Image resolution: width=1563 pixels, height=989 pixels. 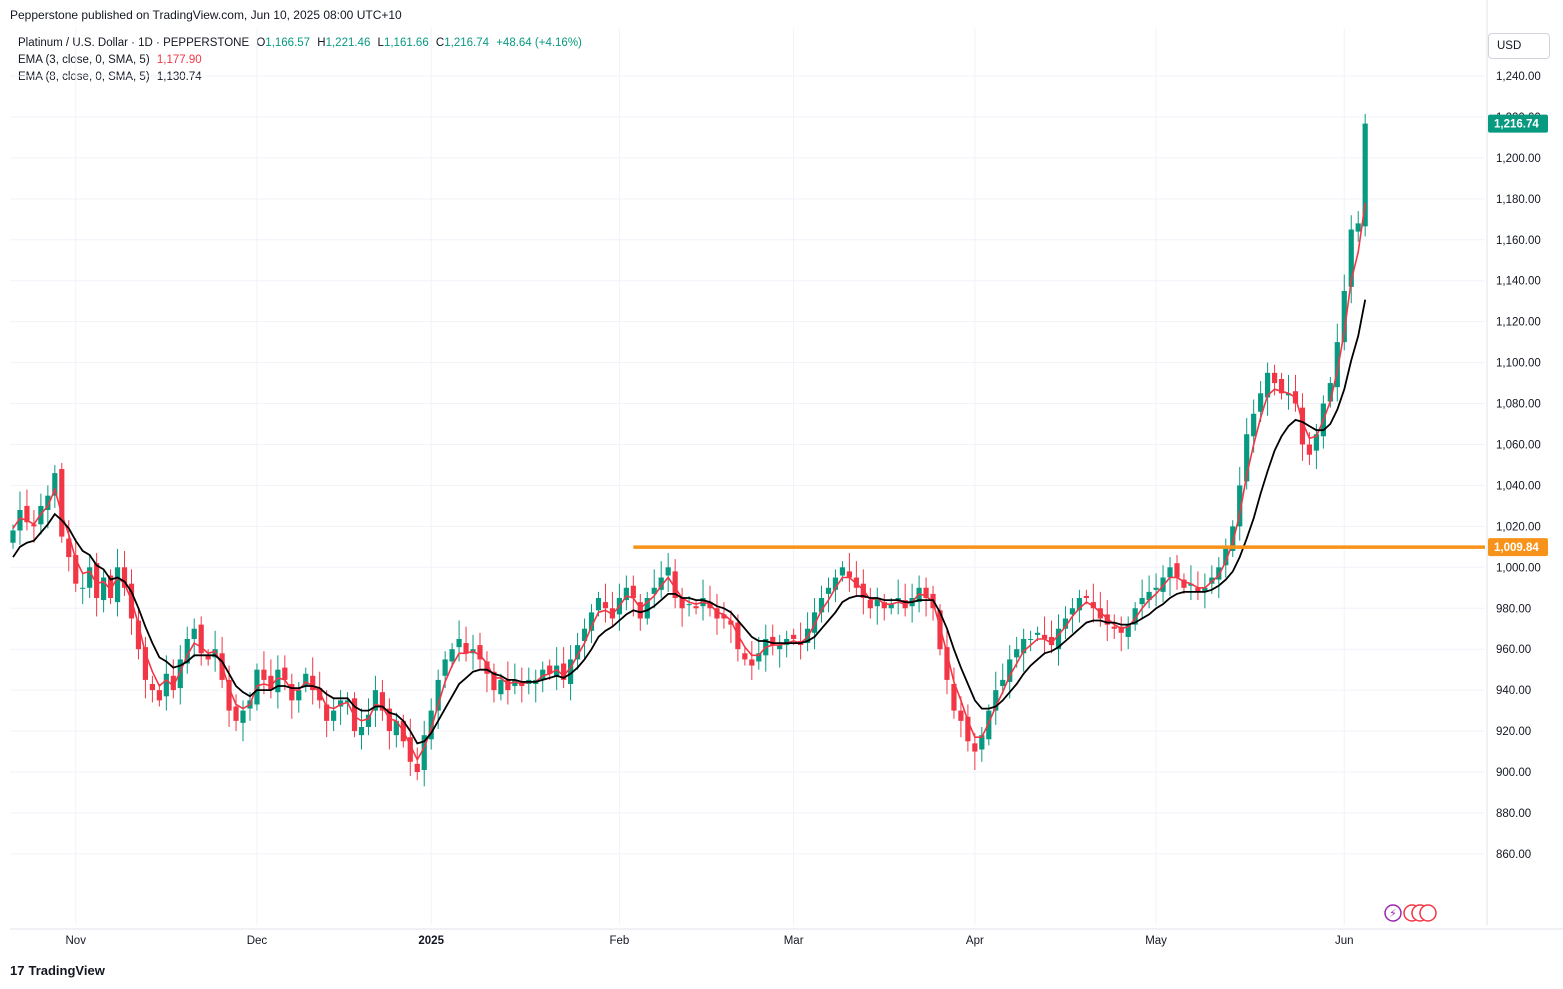 What do you see at coordinates (1518, 200) in the screenshot?
I see `ytick-16: 1,180.00` at bounding box center [1518, 200].